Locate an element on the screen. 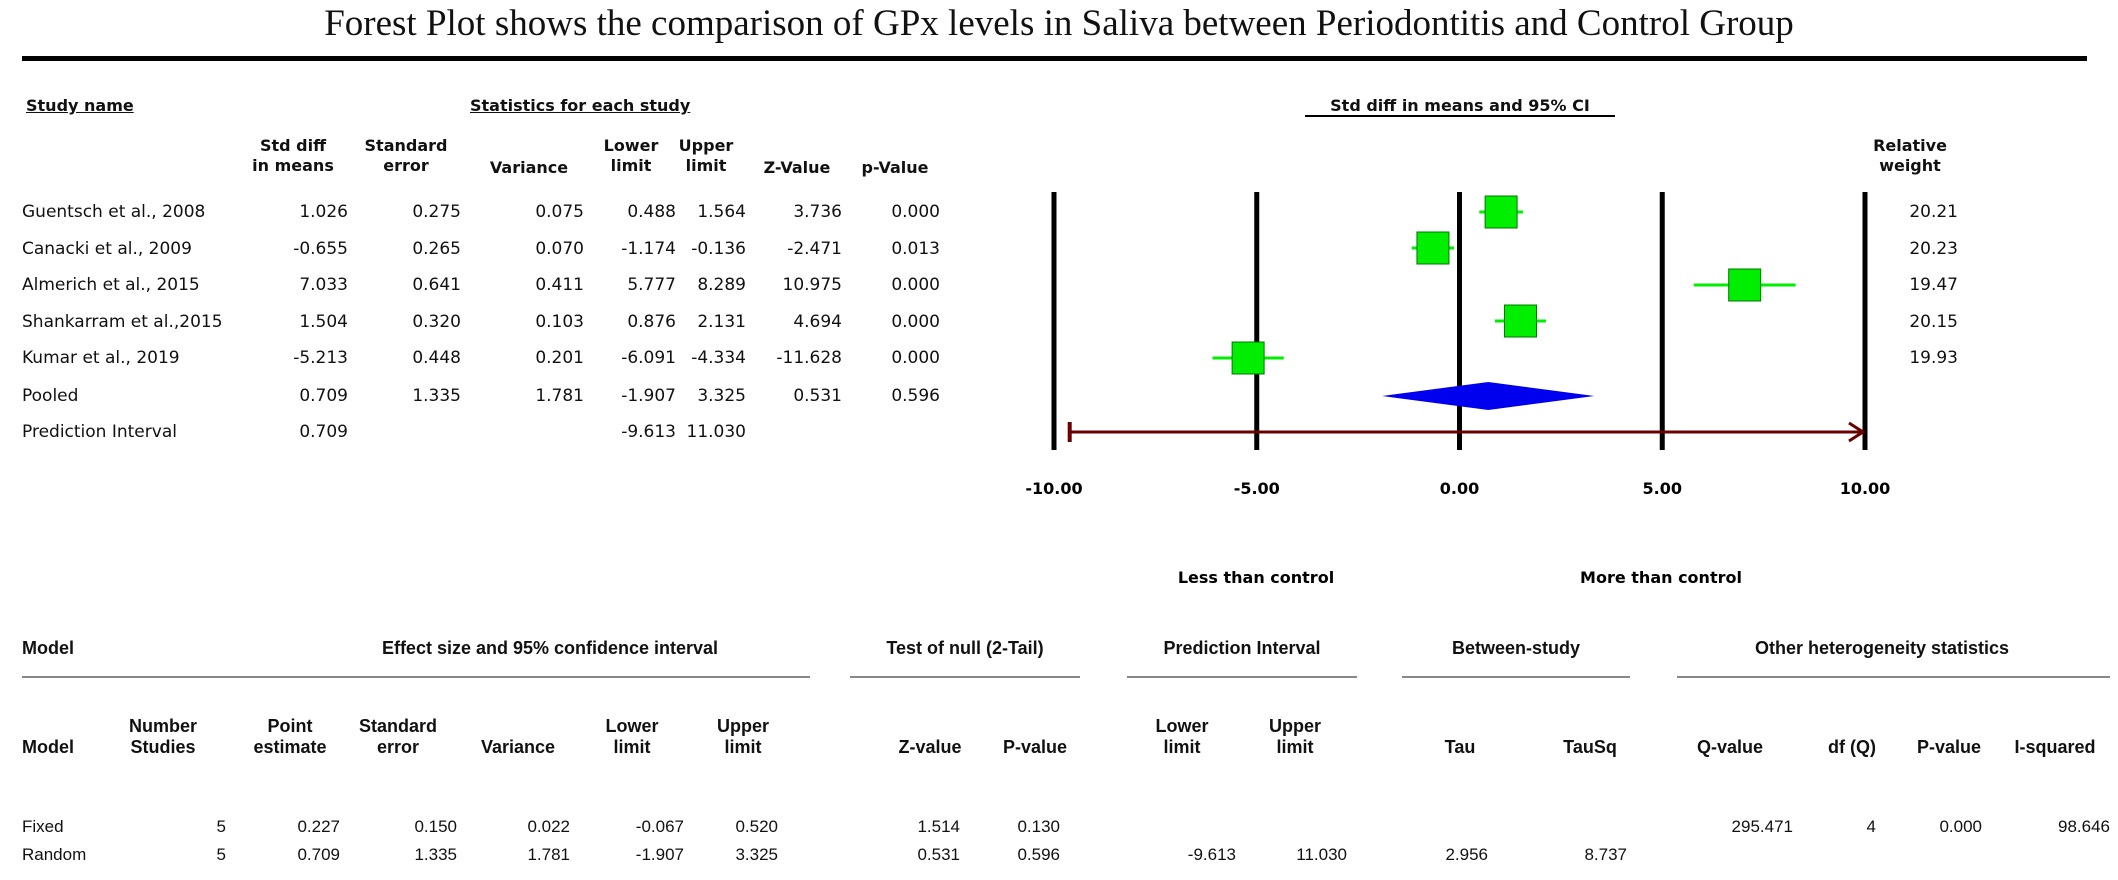 This screenshot has width=2118, height=880. study-cell: 3.736 is located at coordinates (817, 212).